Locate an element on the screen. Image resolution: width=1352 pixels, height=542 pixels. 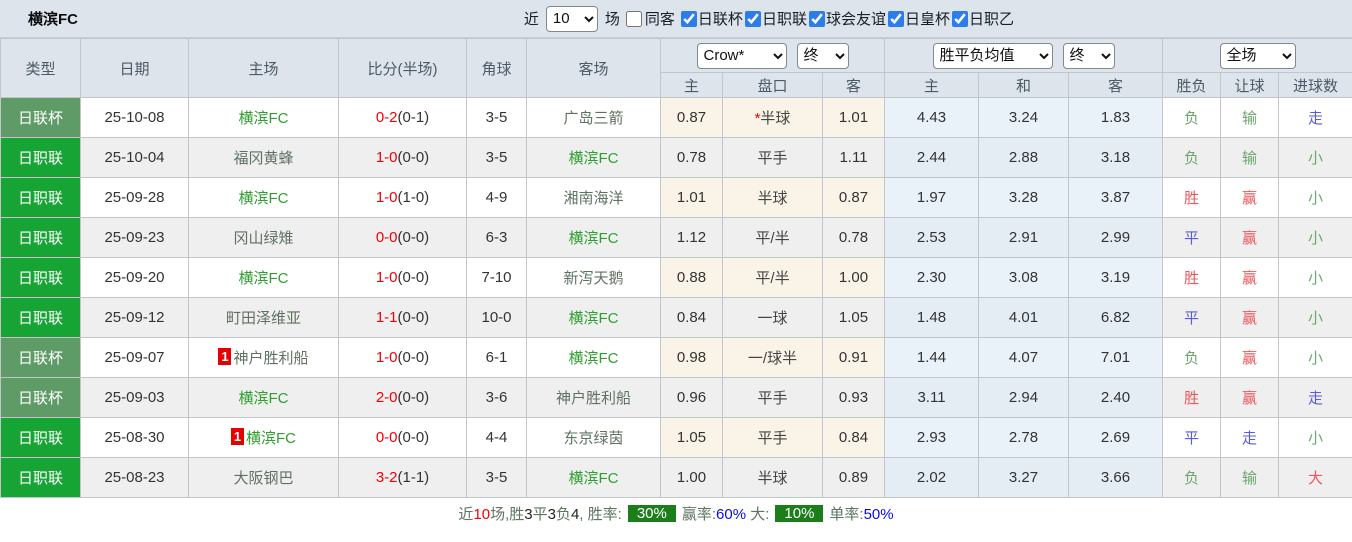
score-cell: 3-2(1-1) is located at coordinates (402, 477).